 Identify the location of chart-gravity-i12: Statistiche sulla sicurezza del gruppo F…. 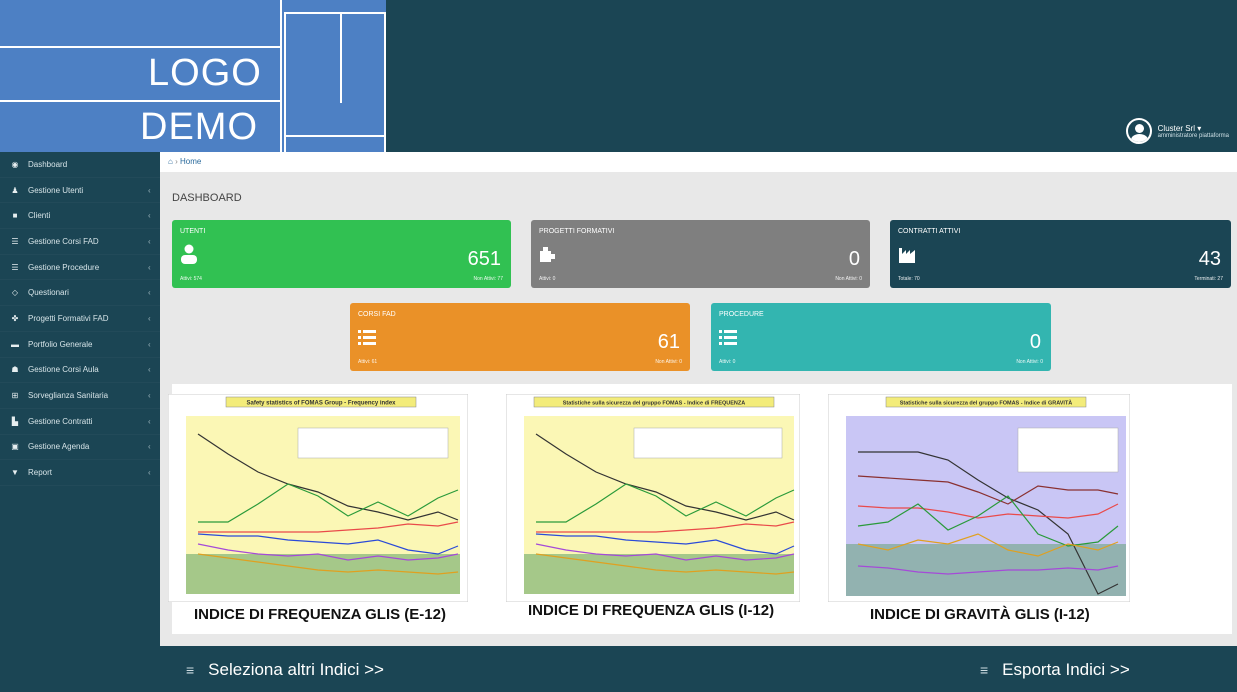
(979, 498).